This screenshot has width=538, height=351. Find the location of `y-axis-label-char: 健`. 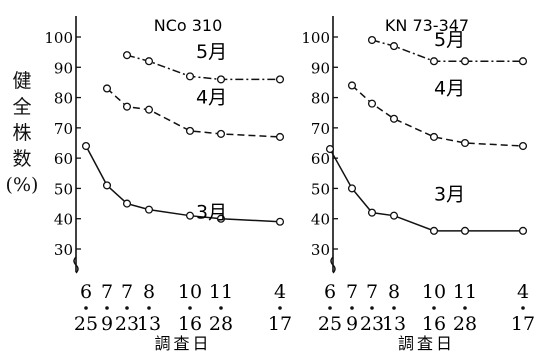

y-axis-label-char: 健 is located at coordinates (22, 81).